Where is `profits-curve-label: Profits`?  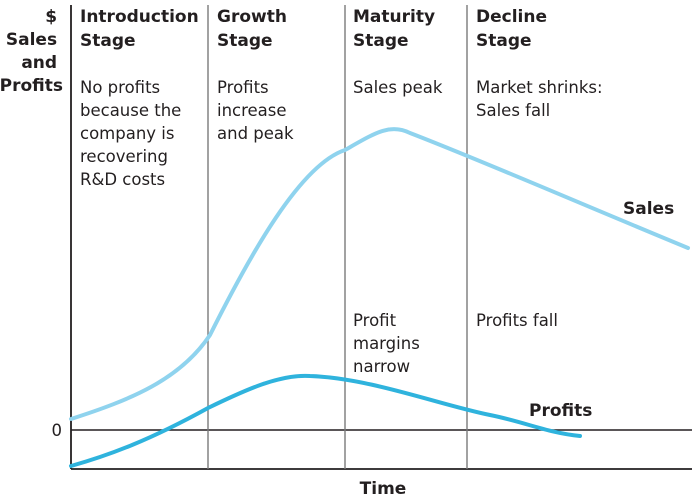
profits-curve-label: Profits is located at coordinates (560, 411).